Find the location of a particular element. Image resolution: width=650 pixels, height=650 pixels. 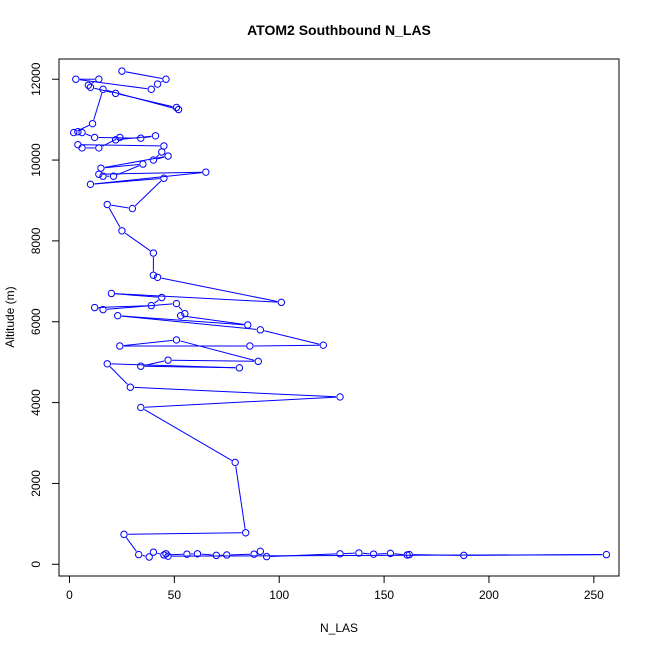

y-tick-label: 8000 is located at coordinates (36, 240).